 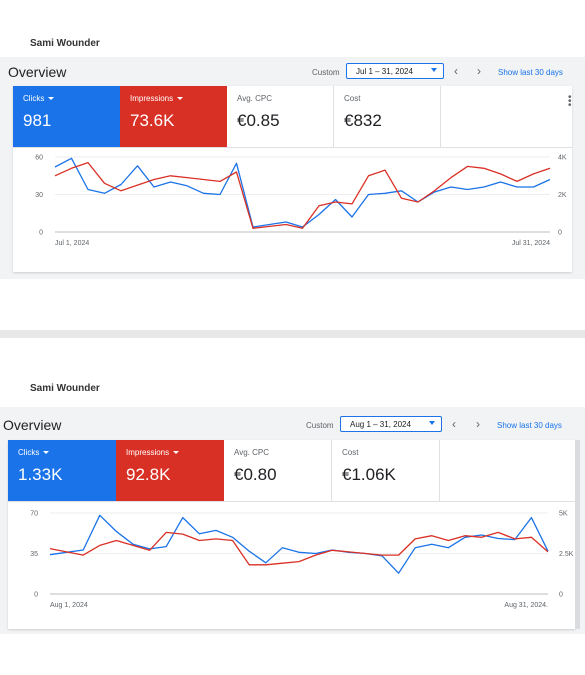 I want to click on metric-value: 981, so click(x=37, y=120).